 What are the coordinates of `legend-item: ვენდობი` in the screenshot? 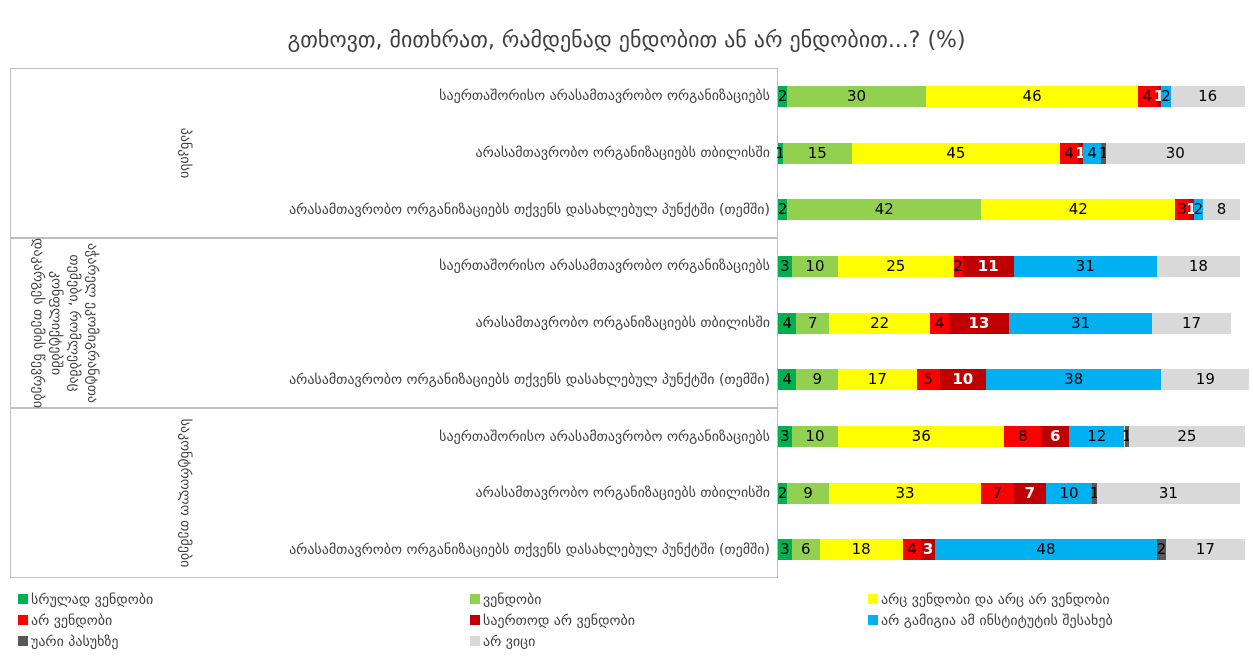 It's located at (506, 600).